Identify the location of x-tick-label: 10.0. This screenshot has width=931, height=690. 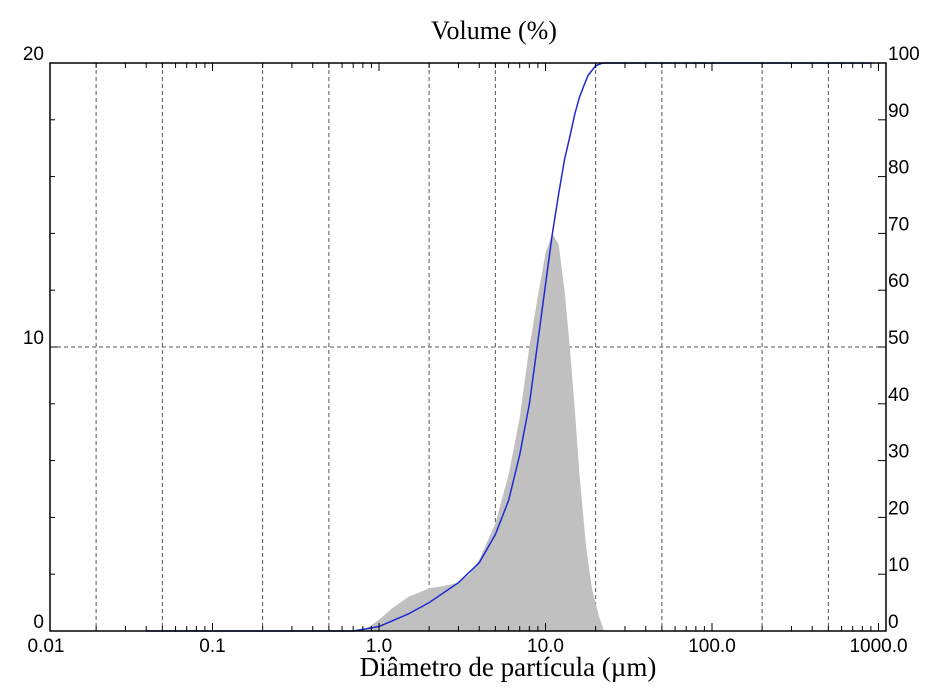
(545, 646).